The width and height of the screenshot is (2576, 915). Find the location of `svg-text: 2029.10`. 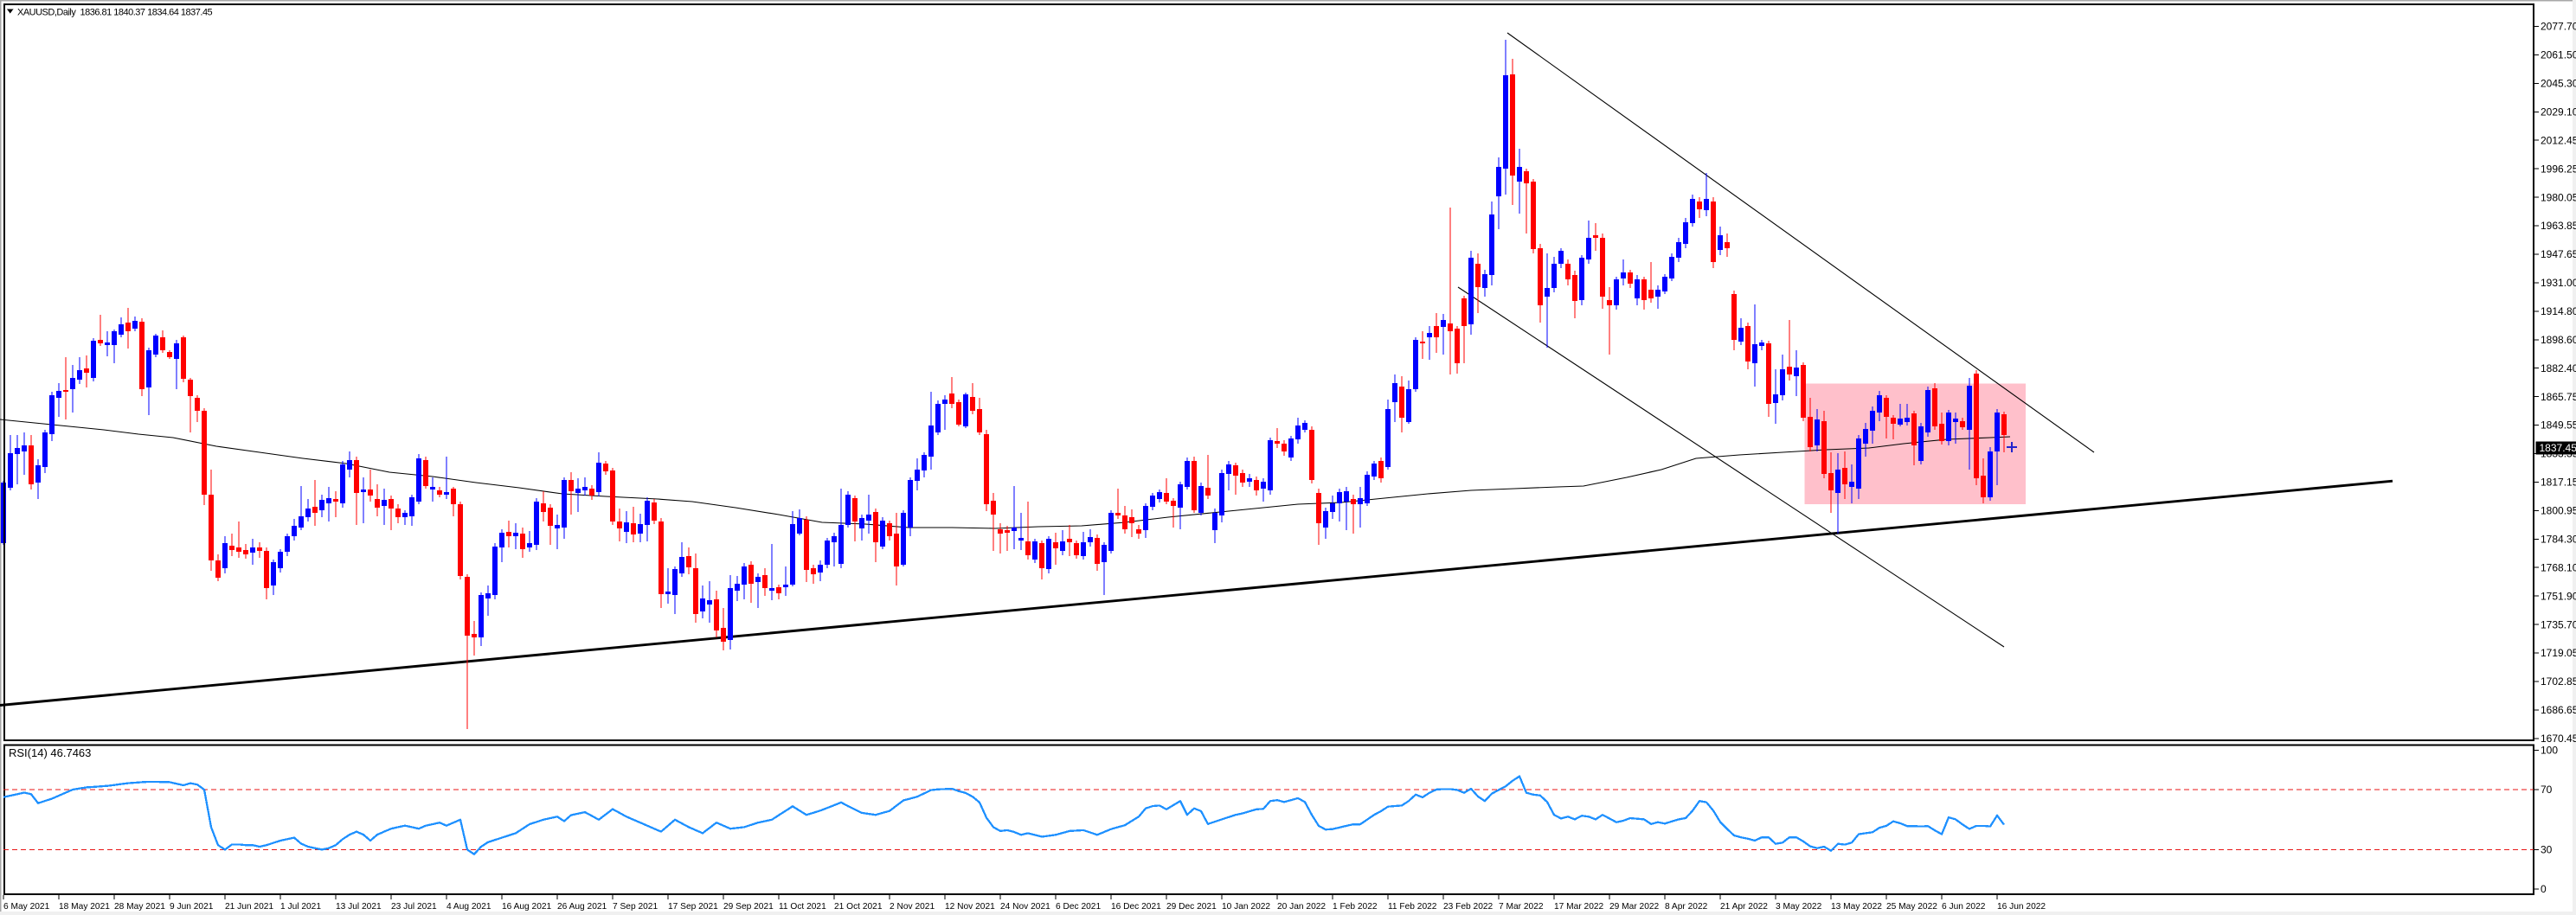

svg-text: 2029.10 is located at coordinates (2559, 112).